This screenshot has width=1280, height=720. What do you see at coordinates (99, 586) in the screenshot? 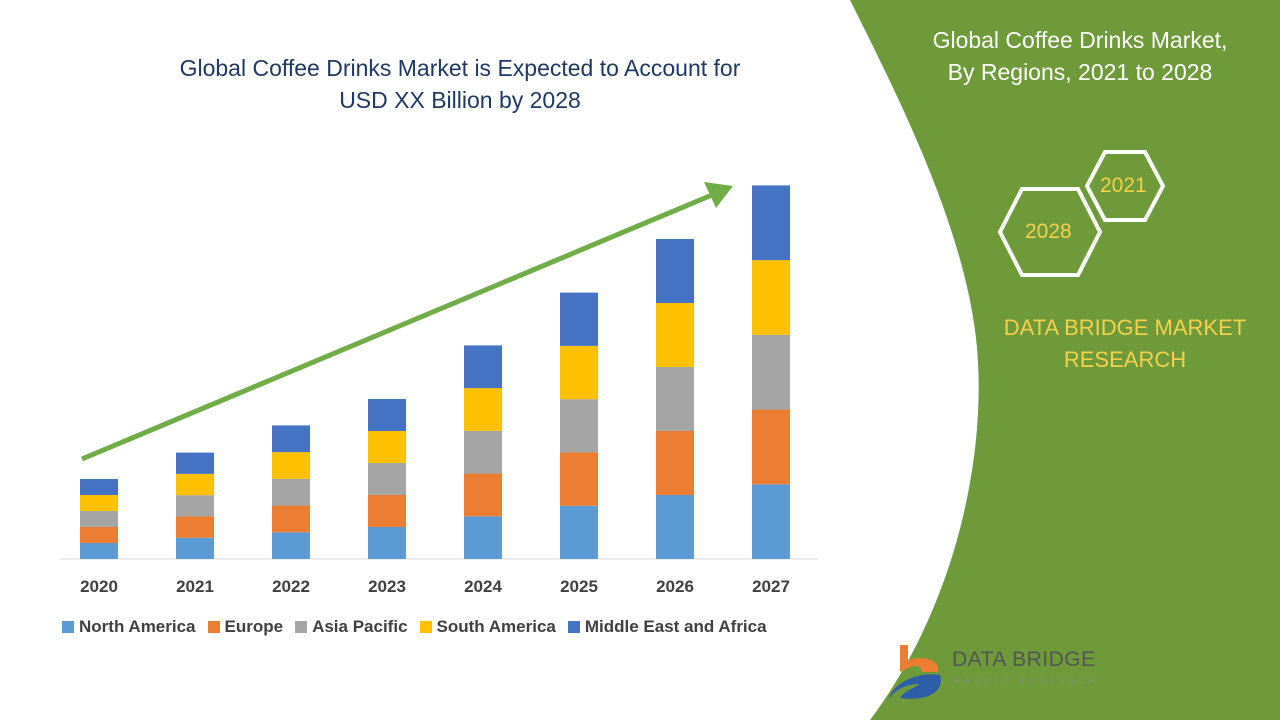
I see `x-tick-label: 2020` at bounding box center [99, 586].